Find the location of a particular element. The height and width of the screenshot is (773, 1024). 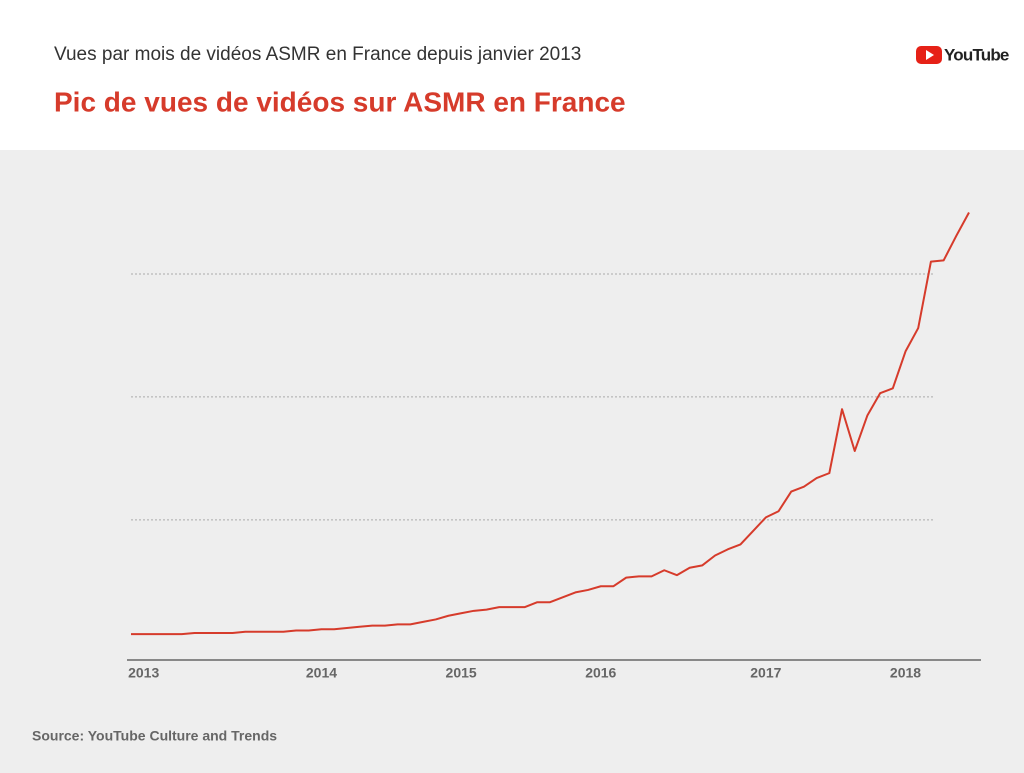

logo-text: YouTube is located at coordinates (976, 54).